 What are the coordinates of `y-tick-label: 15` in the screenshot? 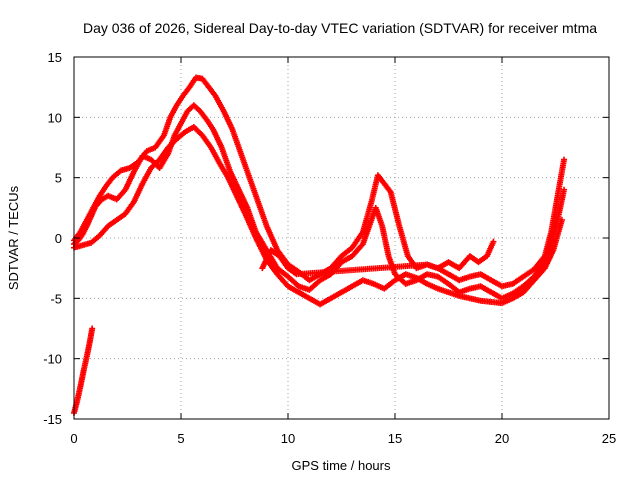 It's located at (55, 57).